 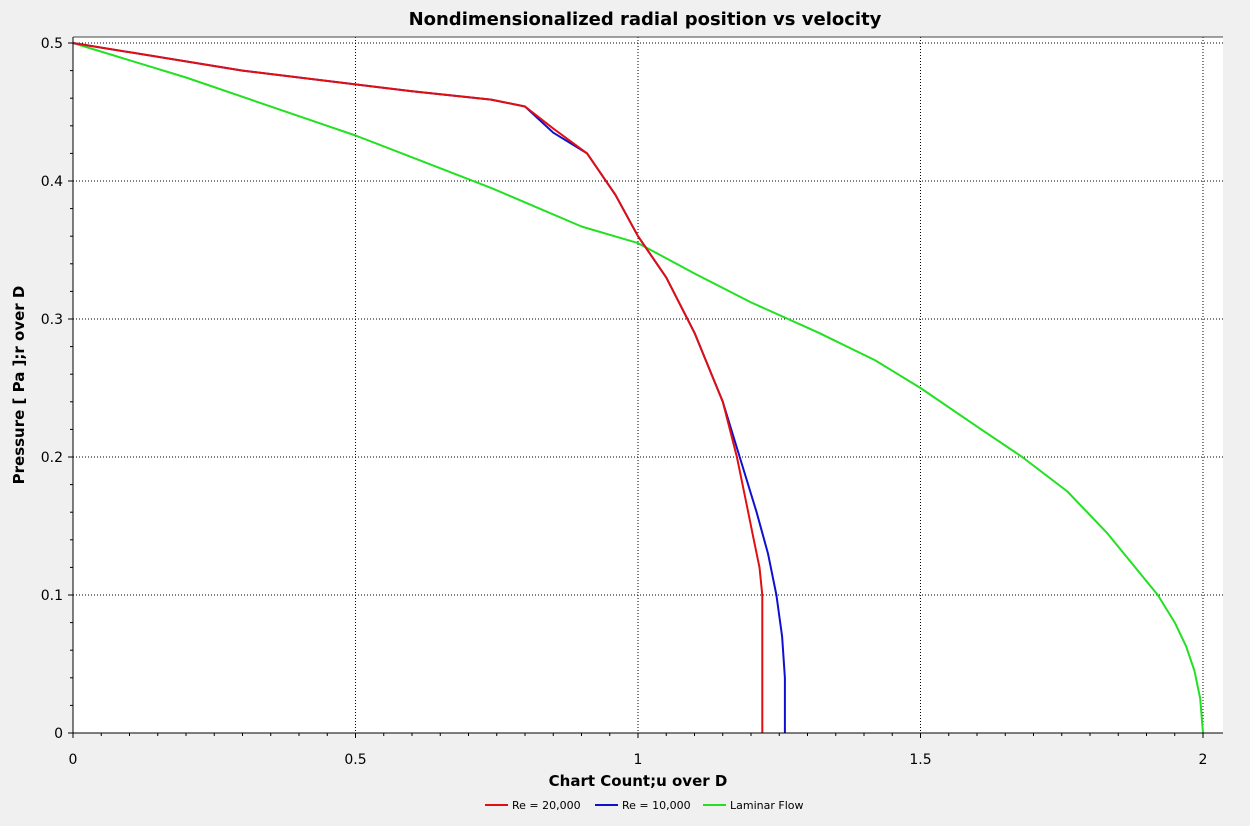 What do you see at coordinates (638, 781) in the screenshot?
I see `x-axis-title: Chart Count;u over D` at bounding box center [638, 781].